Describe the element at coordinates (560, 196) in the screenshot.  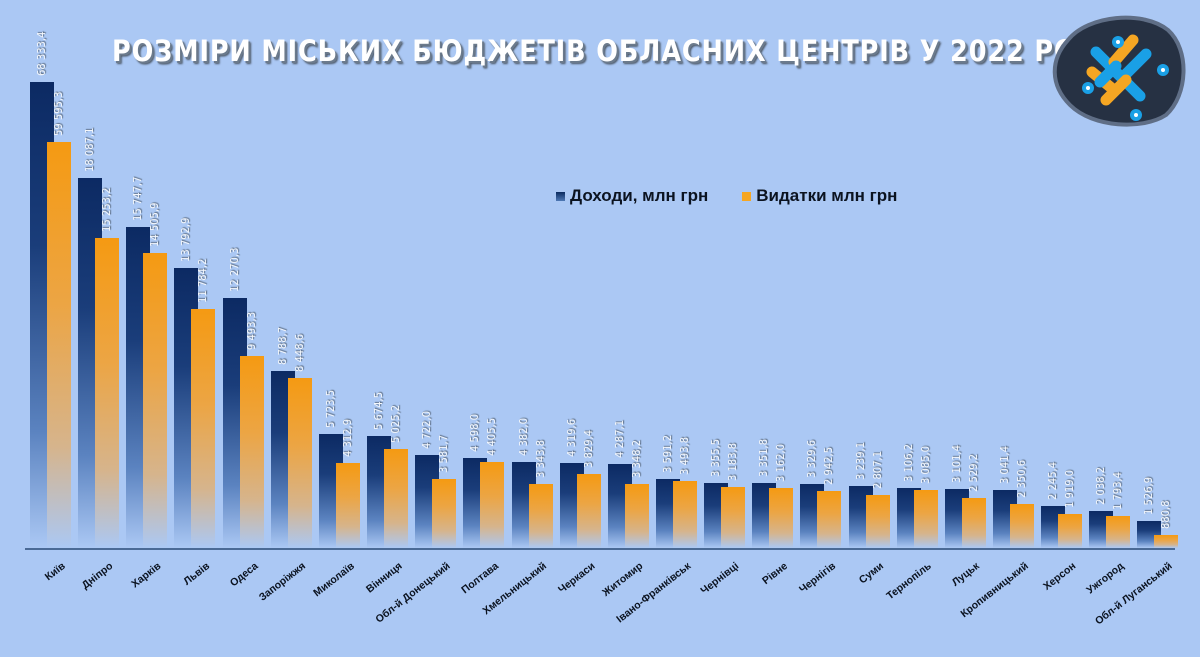
I see `income-swatch-icon` at that location.